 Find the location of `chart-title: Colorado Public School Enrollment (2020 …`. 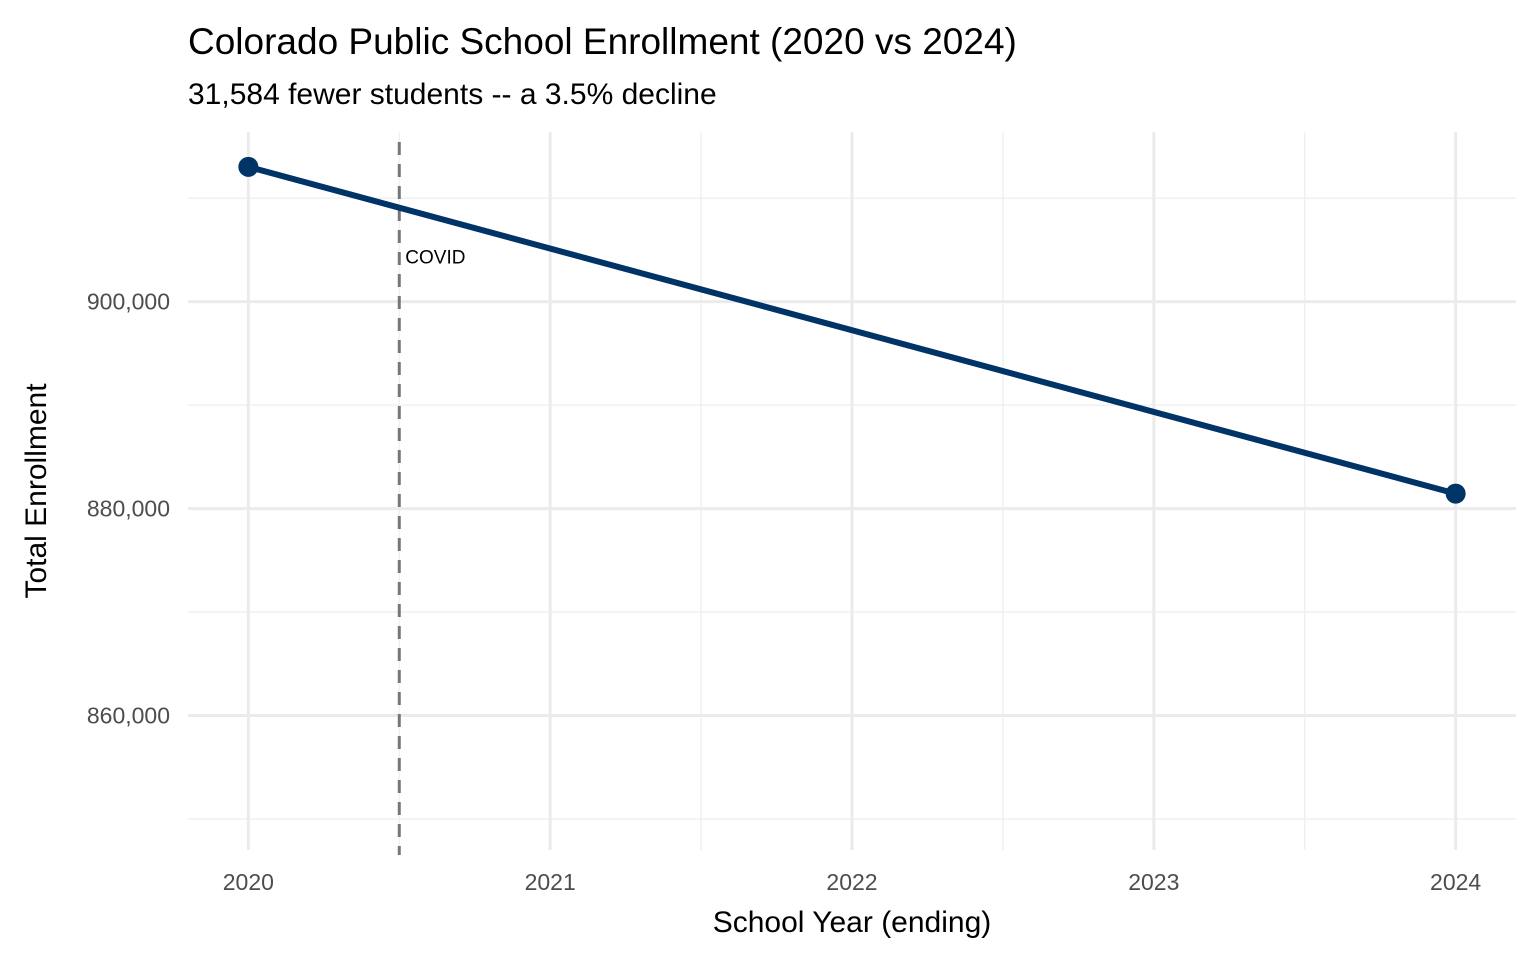

chart-title: Colorado Public School Enrollment (2020 … is located at coordinates (602, 41).